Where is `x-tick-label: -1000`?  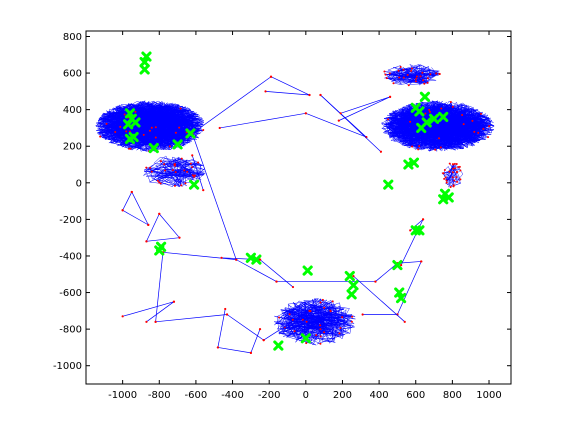 x-tick-label: -1000 is located at coordinates (122, 395).